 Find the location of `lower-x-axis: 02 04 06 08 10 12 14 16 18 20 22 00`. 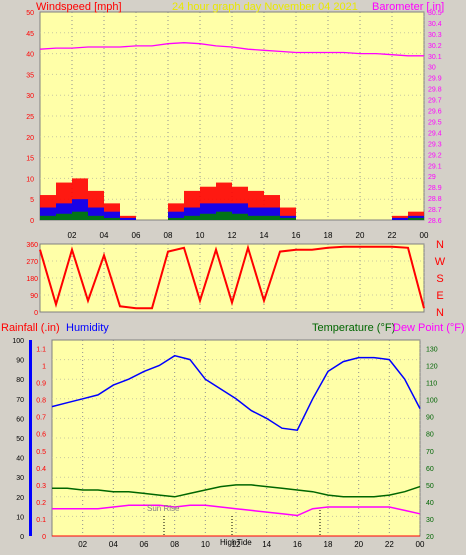

lower-x-axis: 02 04 06 08 10 12 14 16 18 20 22 00 is located at coordinates (251, 544).